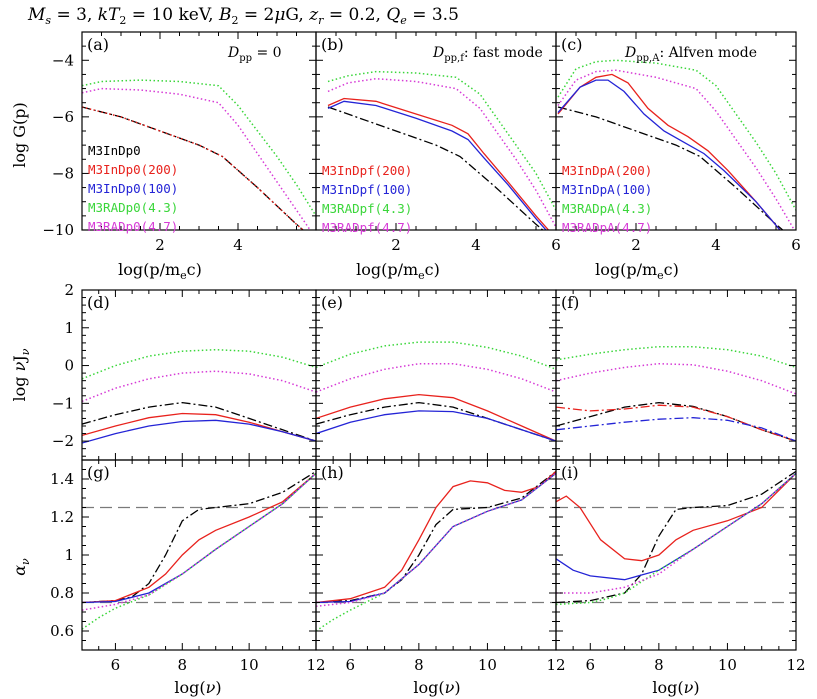 Image resolution: width=817 pixels, height=699 pixels. Describe the element at coordinates (21, 374) in the screenshot. I see `row2-ylabel: log νJν` at that location.